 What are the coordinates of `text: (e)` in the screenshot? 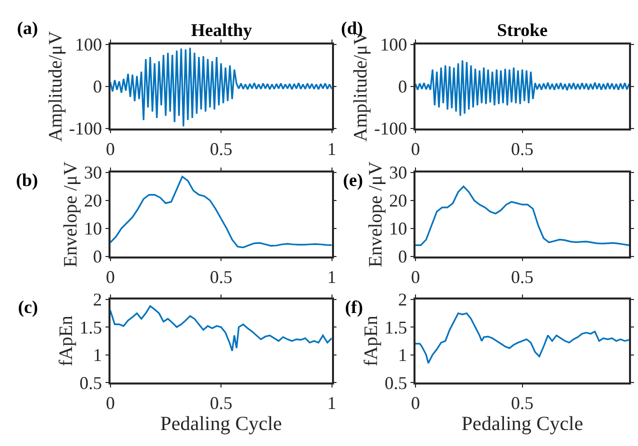 It's located at (353, 180).